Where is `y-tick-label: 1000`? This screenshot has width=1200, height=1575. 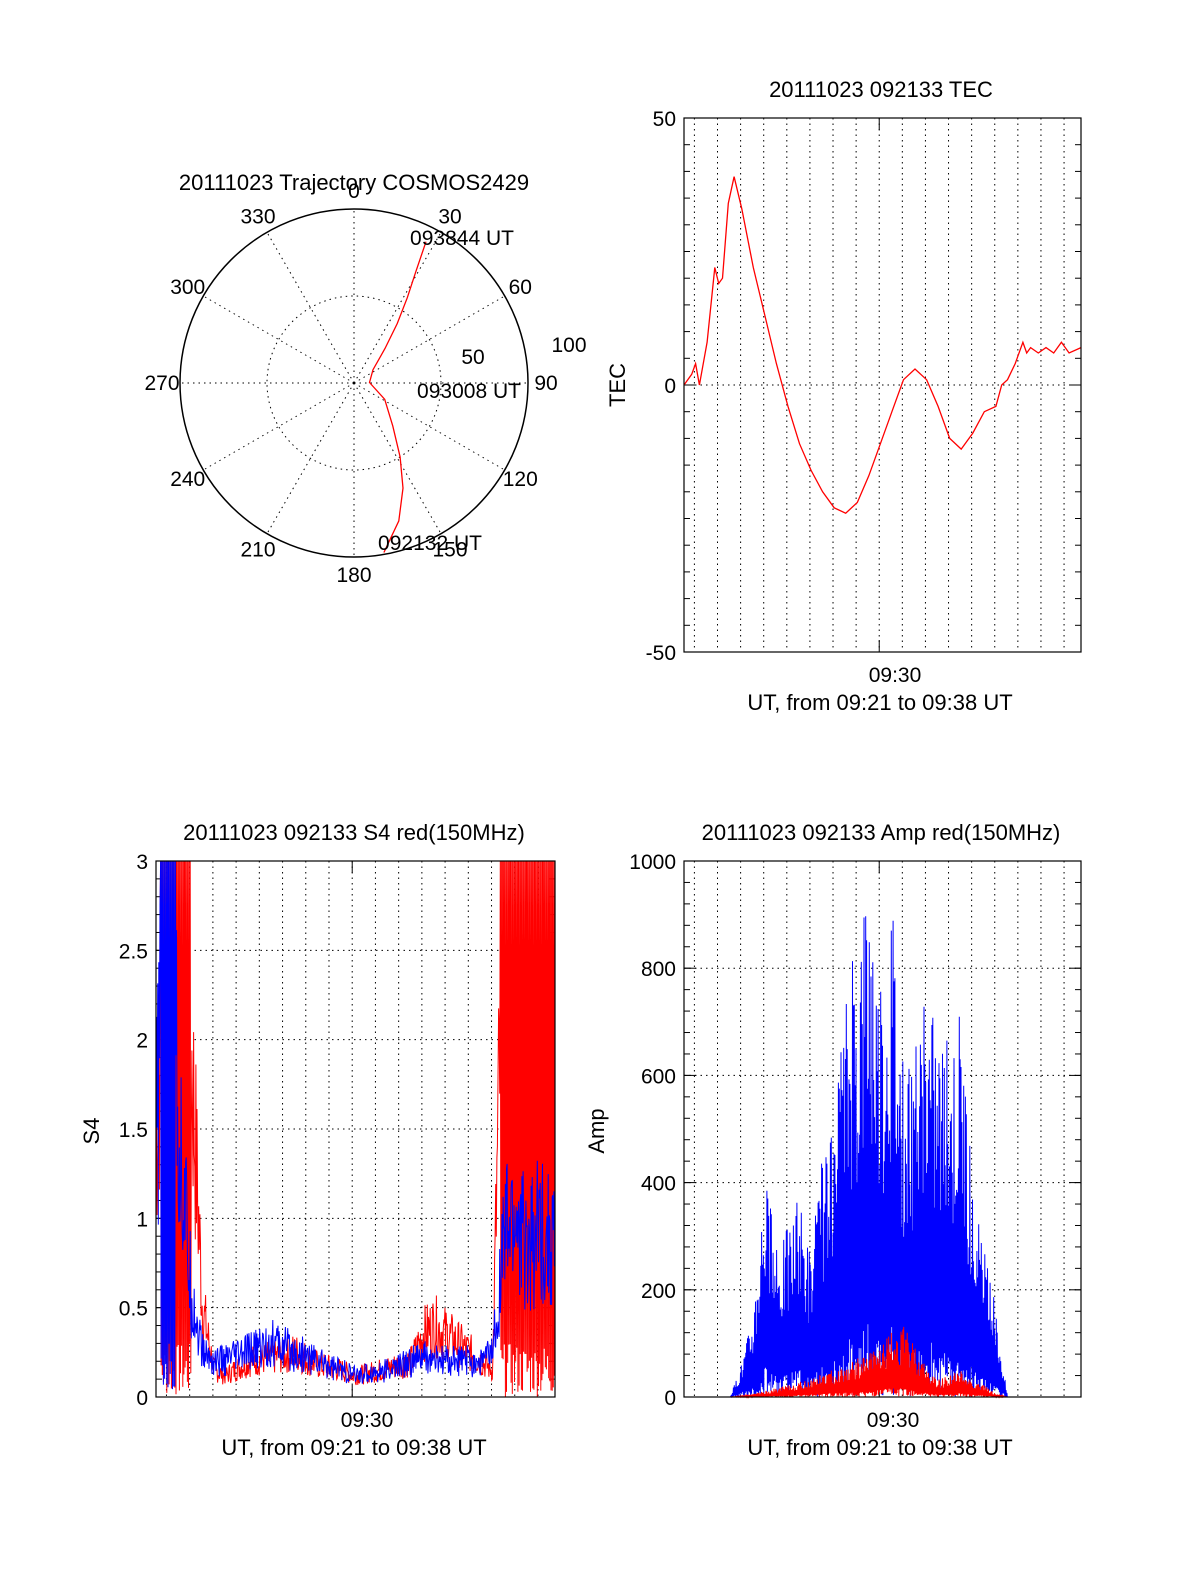
y-tick-label: 1000 is located at coordinates (652, 862).